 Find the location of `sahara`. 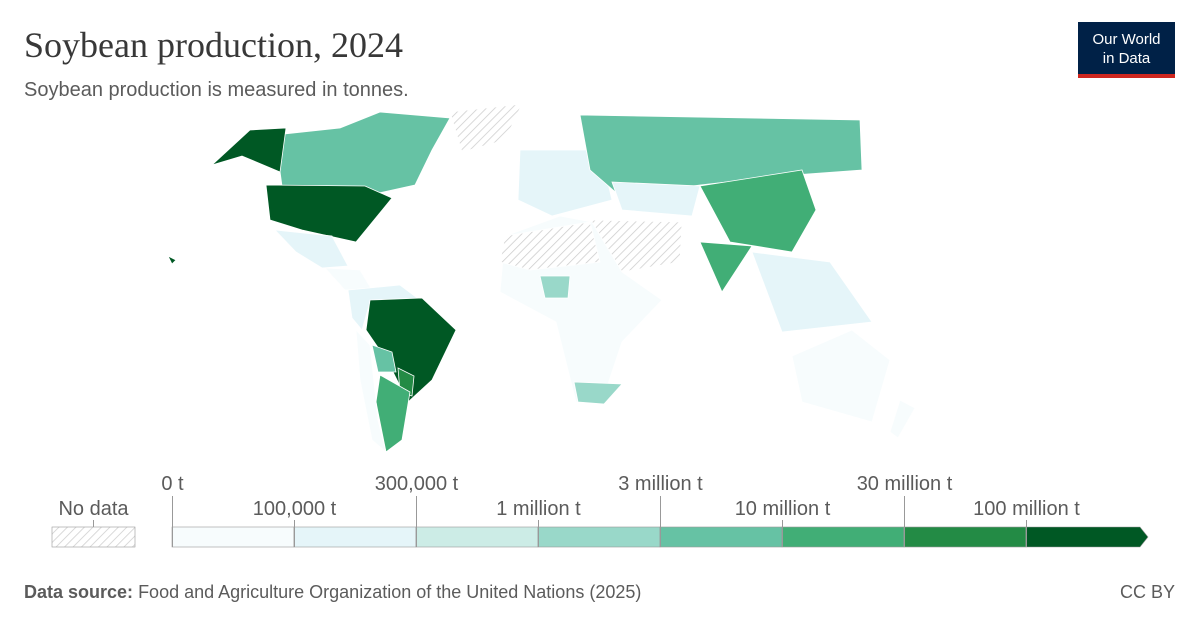

sahara is located at coordinates (550, 246).